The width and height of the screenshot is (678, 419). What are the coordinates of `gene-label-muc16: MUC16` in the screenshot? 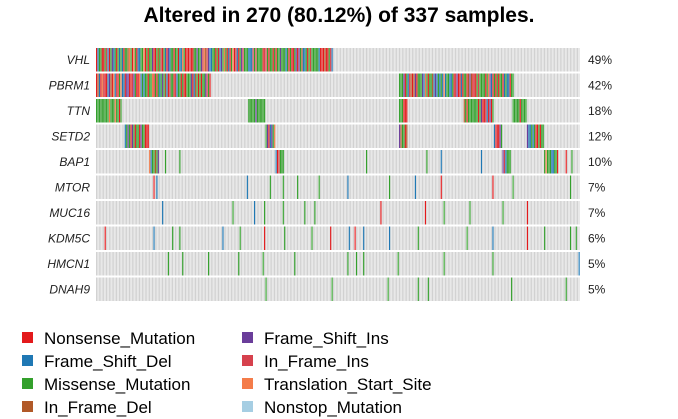 It's located at (69, 213).